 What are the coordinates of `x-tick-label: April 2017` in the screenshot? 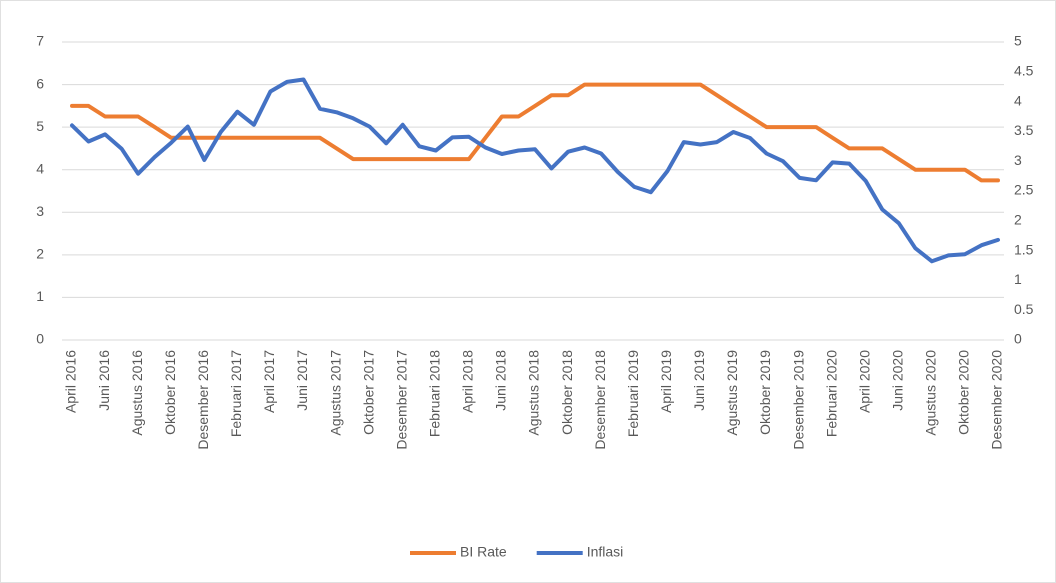 It's located at (269, 381).